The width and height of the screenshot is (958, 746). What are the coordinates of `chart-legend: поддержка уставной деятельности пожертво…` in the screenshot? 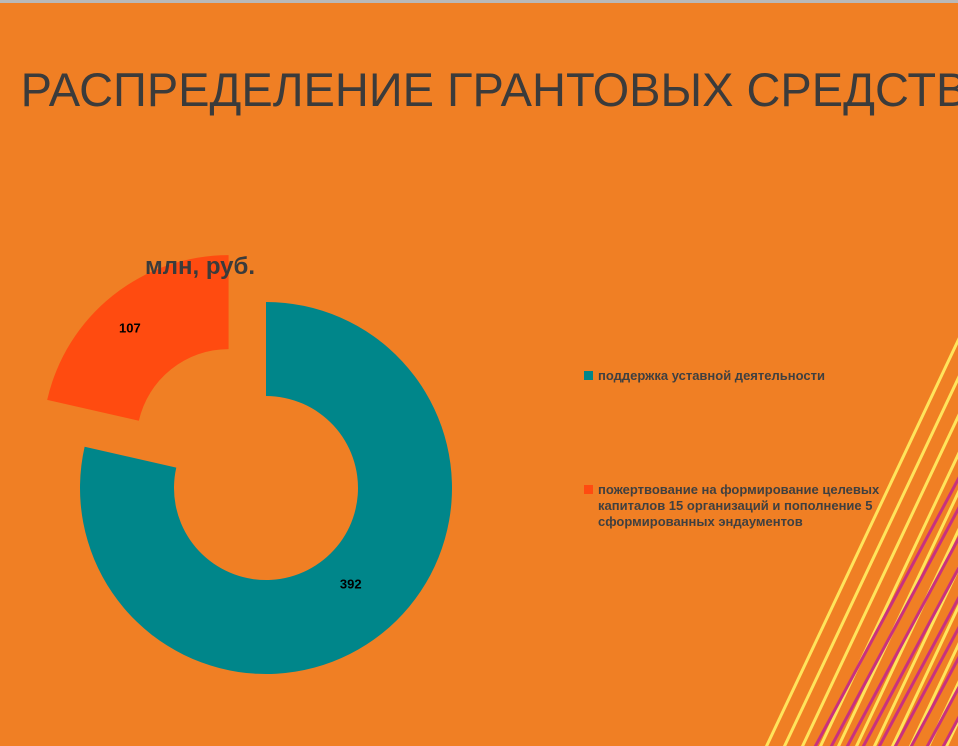 It's located at (749, 449).